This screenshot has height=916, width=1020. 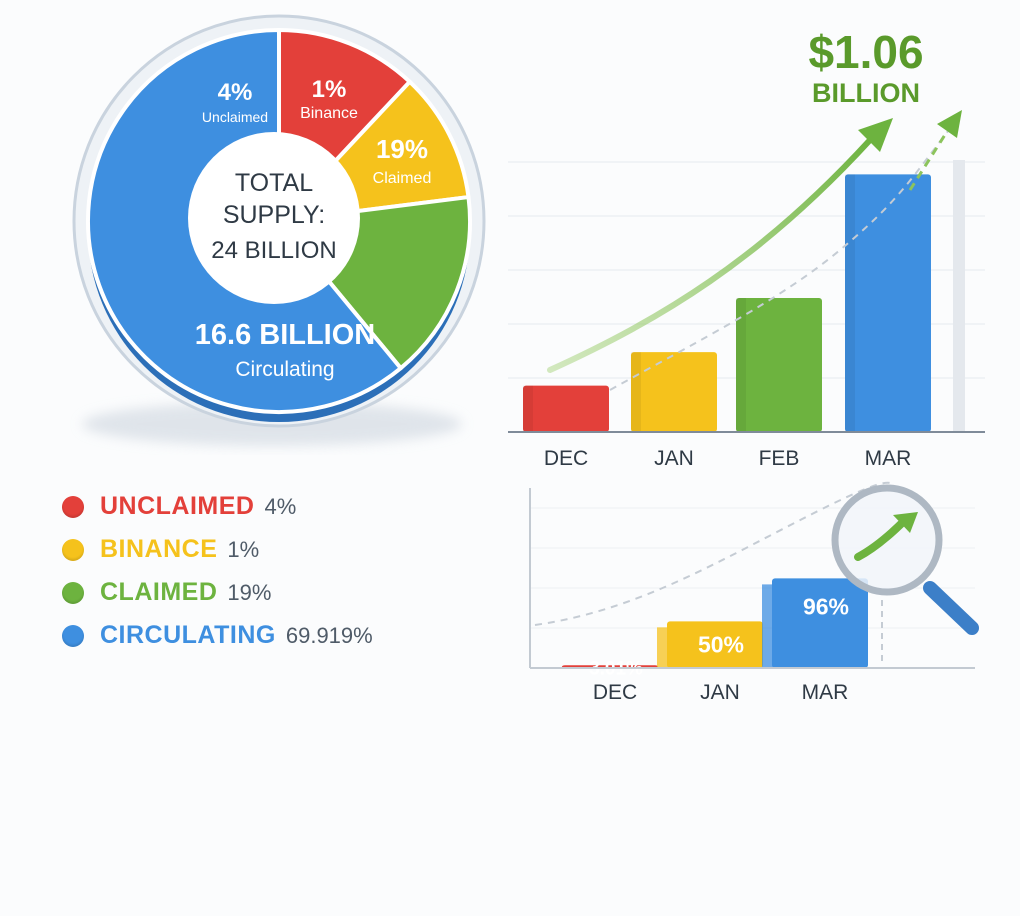 I want to click on pie-center, so click(x=274, y=218).